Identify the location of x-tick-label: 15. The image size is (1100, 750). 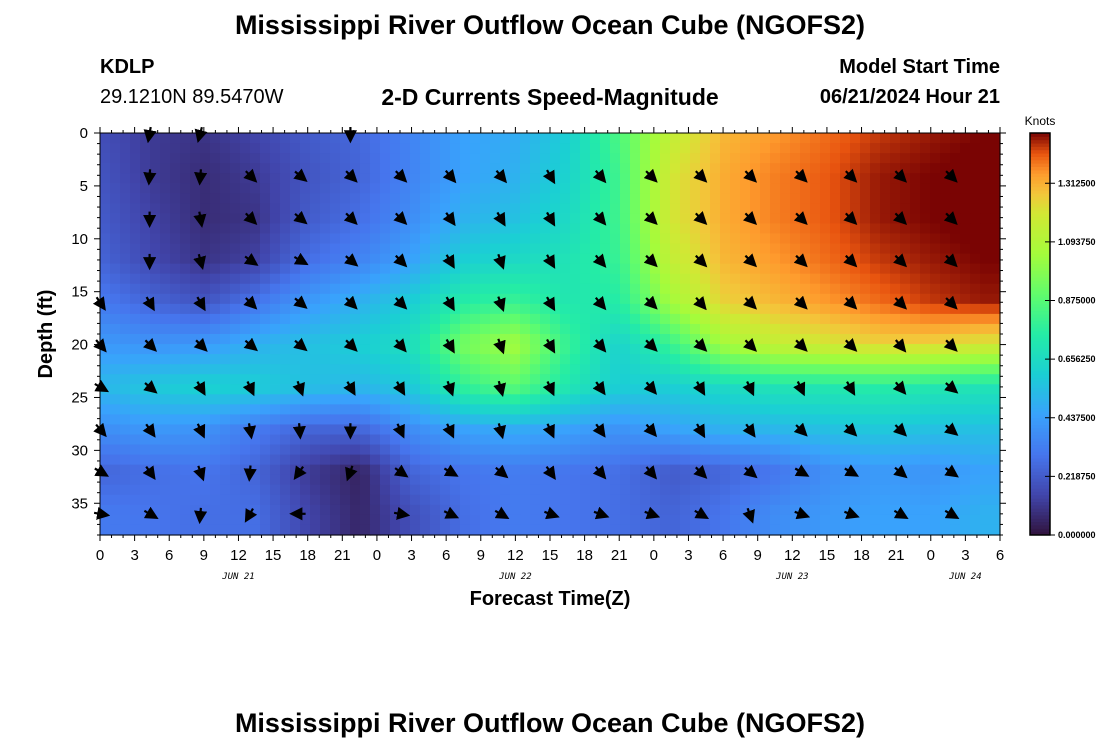
(550, 555).